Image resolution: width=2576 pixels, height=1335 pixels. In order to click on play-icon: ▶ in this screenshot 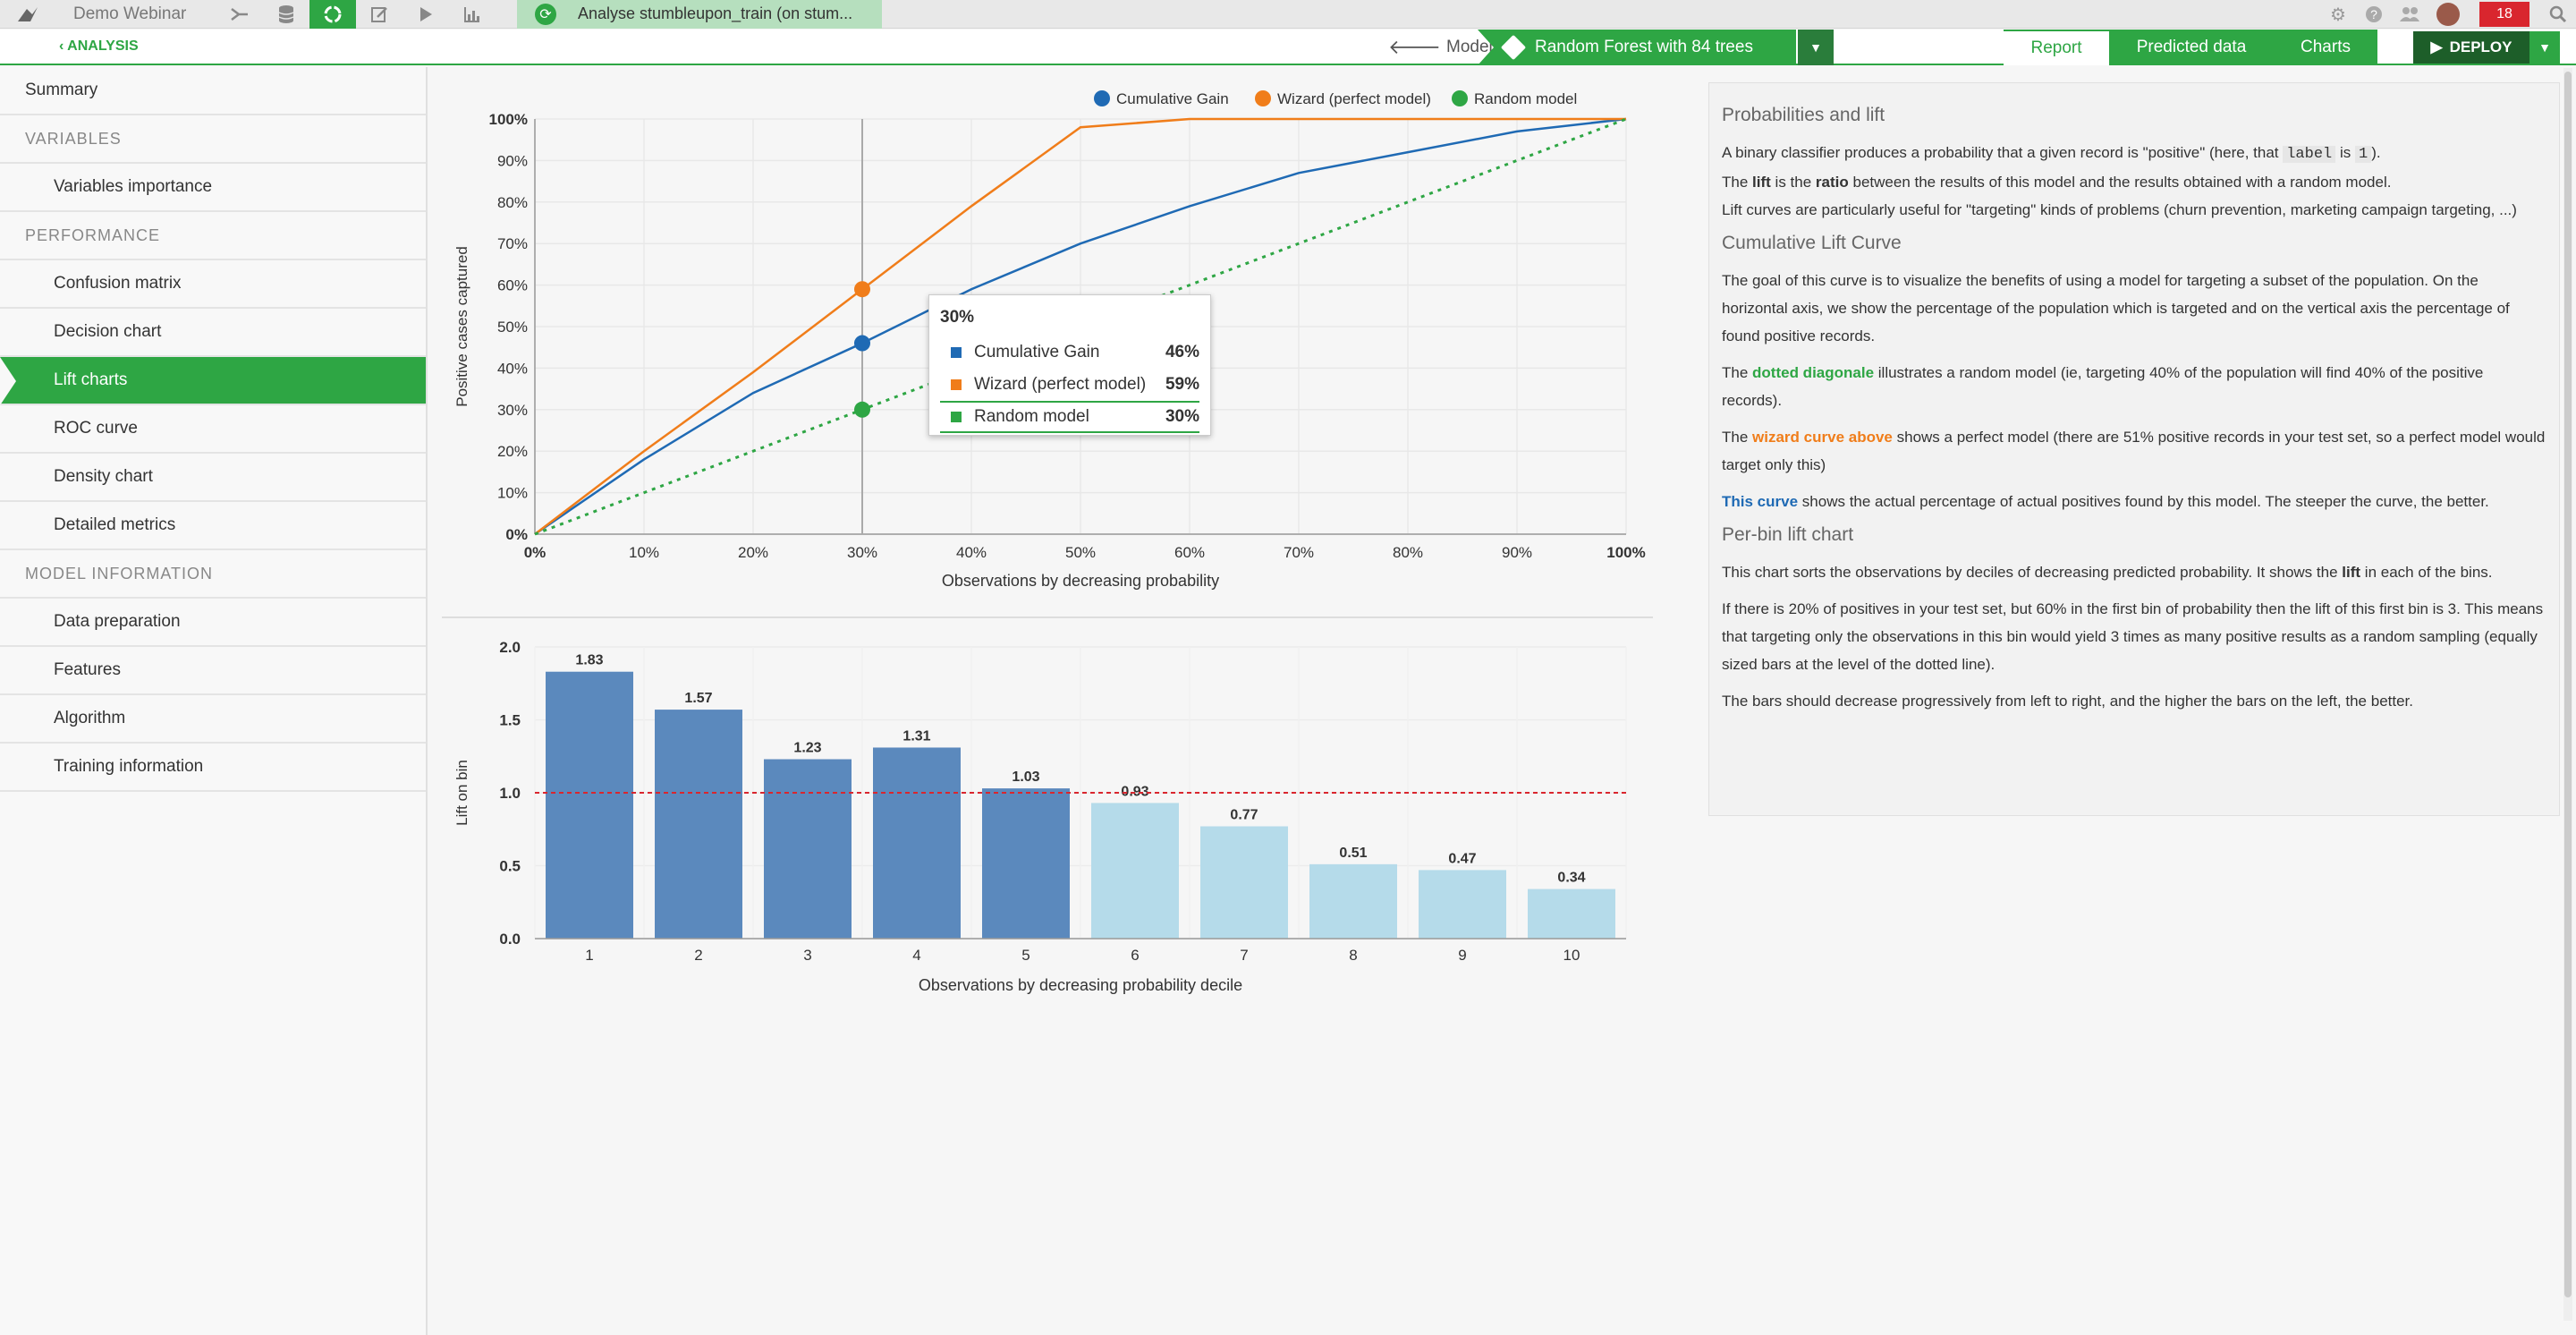, I will do `click(2436, 46)`.